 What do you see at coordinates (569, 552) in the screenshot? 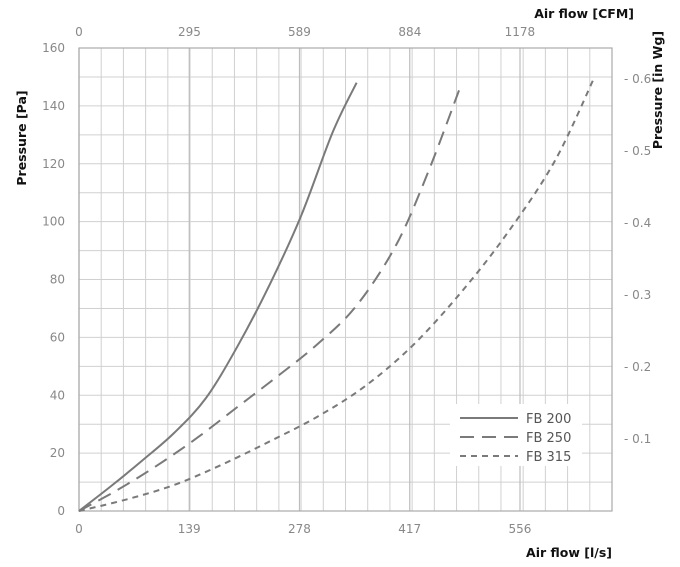
I see `x-axis-bottom-title: Air flow [l/s]` at bounding box center [569, 552].